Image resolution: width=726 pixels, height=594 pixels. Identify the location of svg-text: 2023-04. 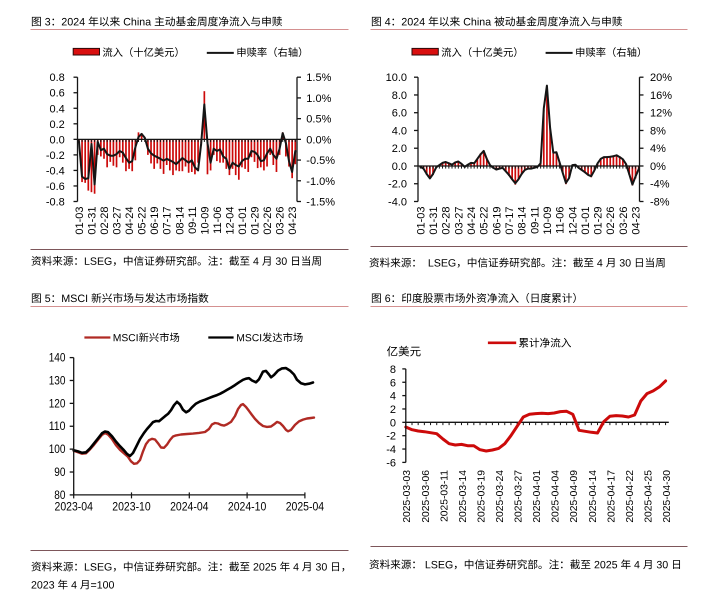
(74, 508).